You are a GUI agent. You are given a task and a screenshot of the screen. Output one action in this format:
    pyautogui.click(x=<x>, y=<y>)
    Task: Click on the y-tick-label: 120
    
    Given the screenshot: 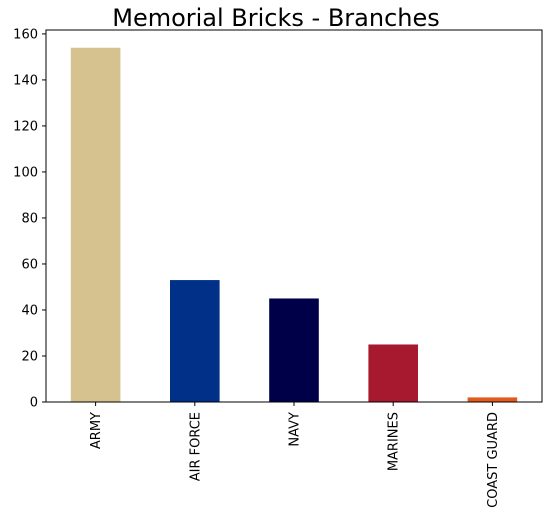 What is the action you would take?
    pyautogui.click(x=25, y=126)
    